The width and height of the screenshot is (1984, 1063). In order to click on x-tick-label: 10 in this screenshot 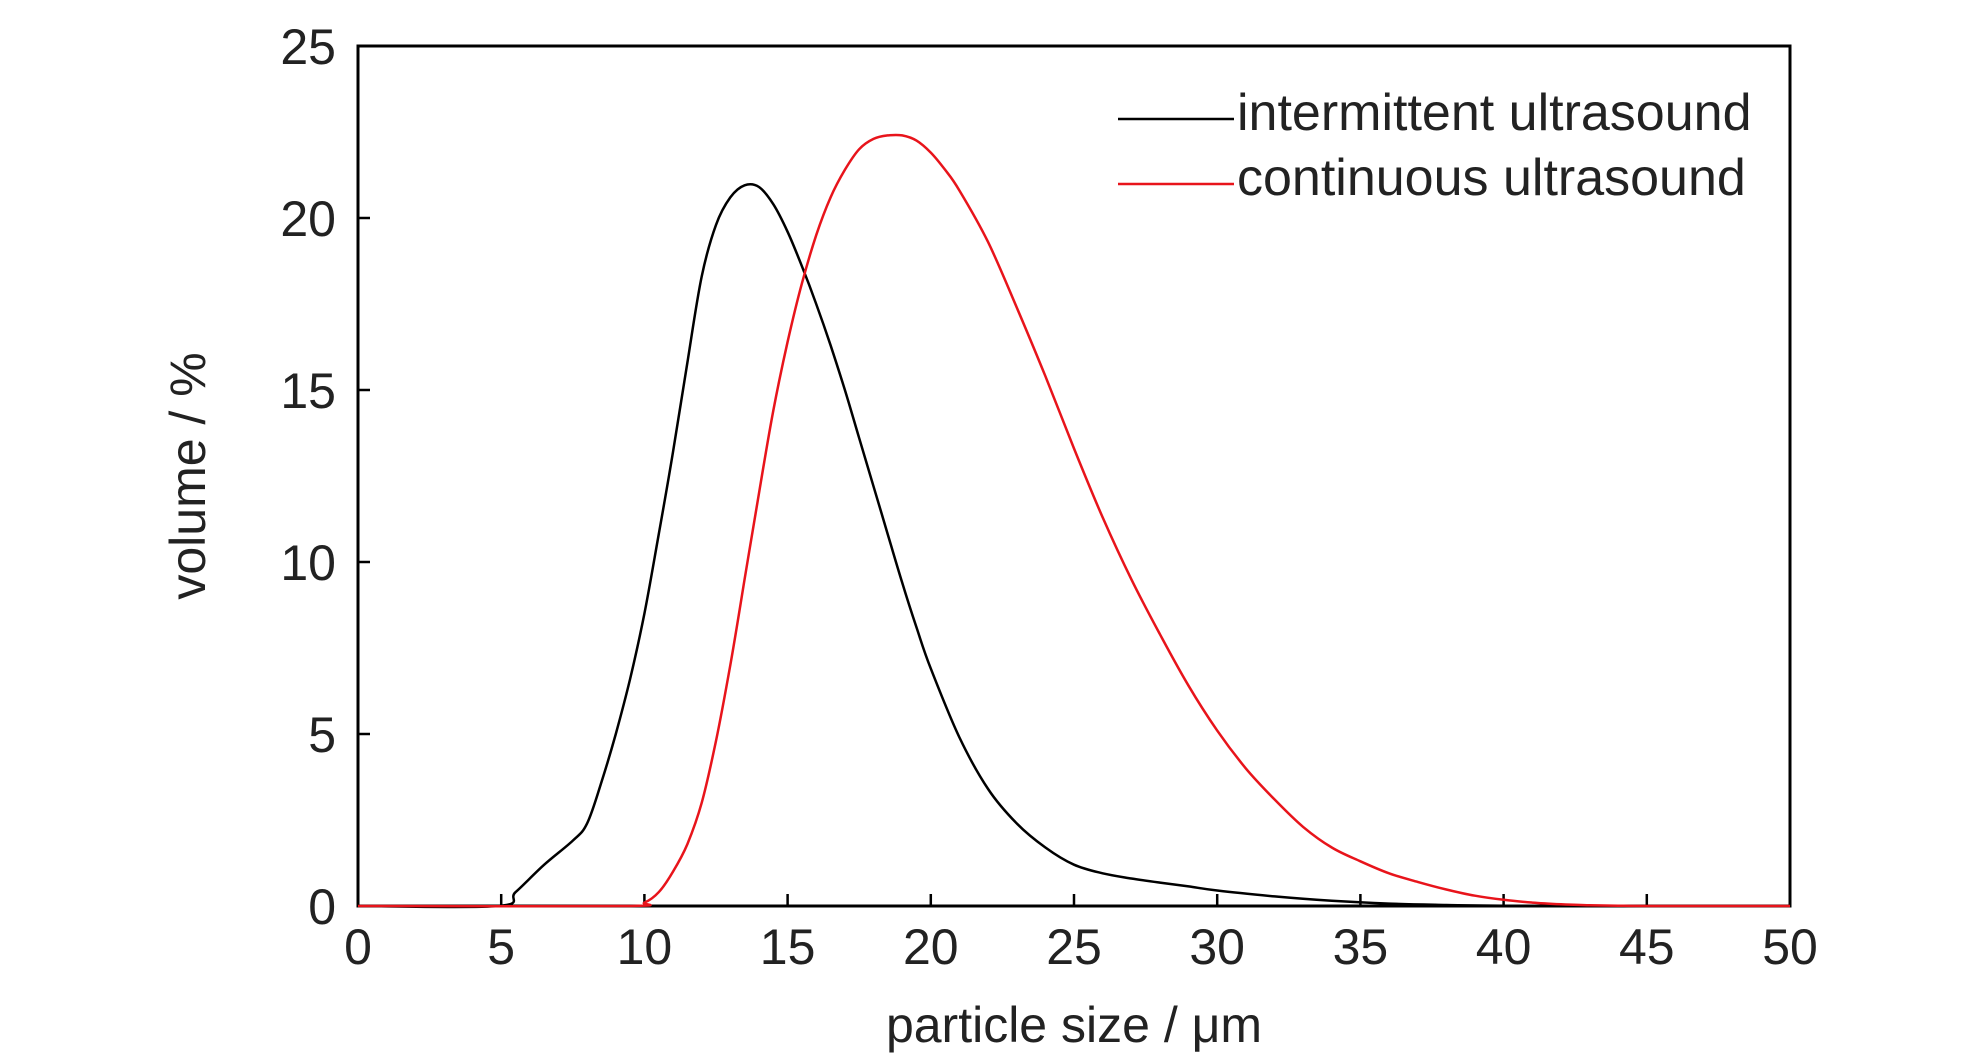, I will do `click(645, 947)`.